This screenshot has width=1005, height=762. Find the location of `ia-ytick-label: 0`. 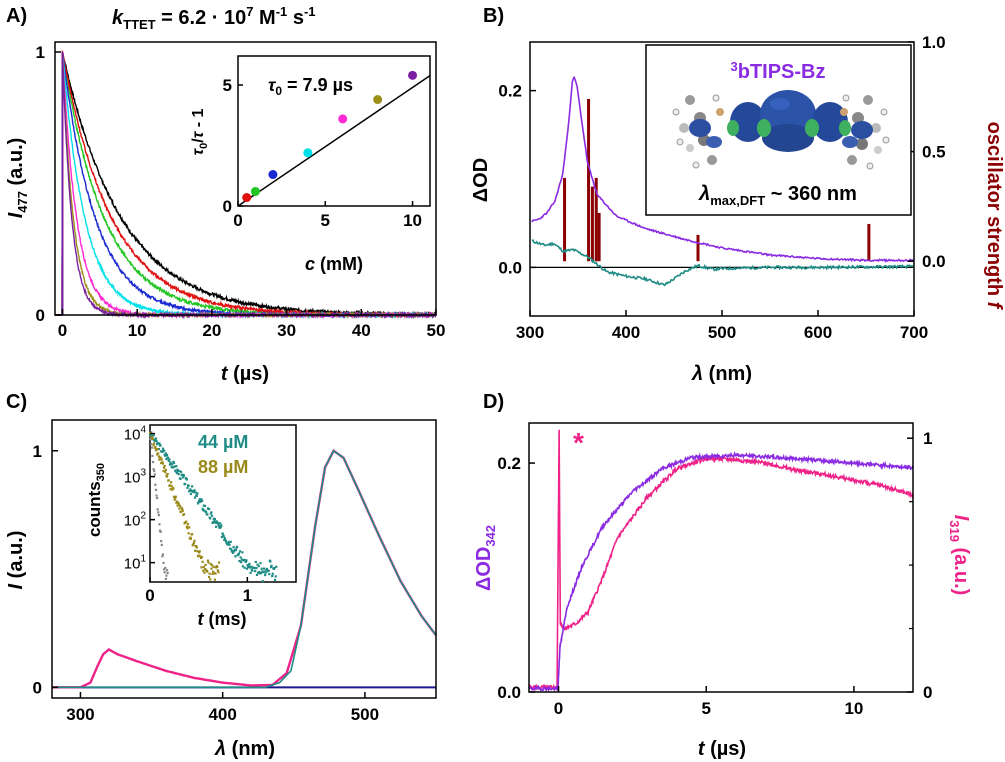

ia-ytick-label: 0 is located at coordinates (227, 206).